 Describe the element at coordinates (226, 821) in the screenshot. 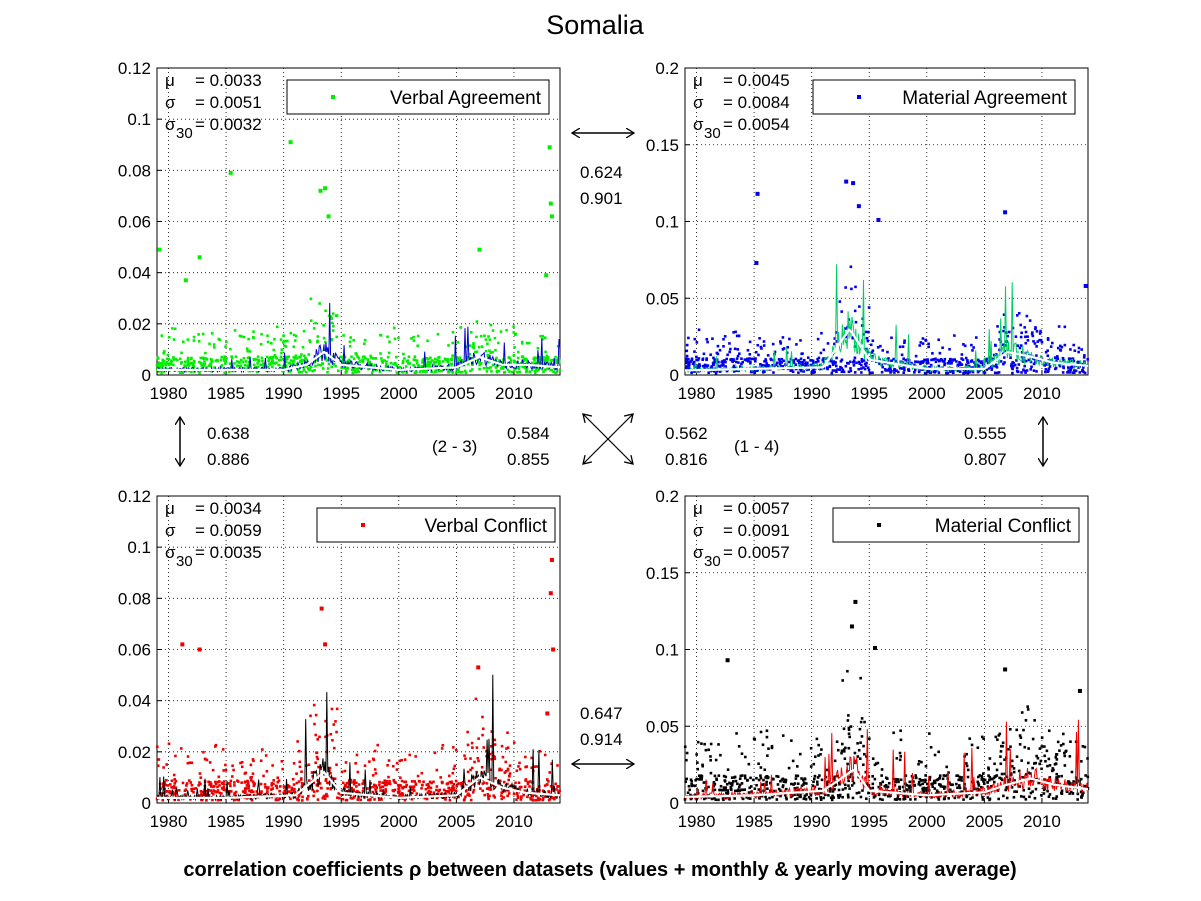

I see `x-tick-label: 1985` at that location.